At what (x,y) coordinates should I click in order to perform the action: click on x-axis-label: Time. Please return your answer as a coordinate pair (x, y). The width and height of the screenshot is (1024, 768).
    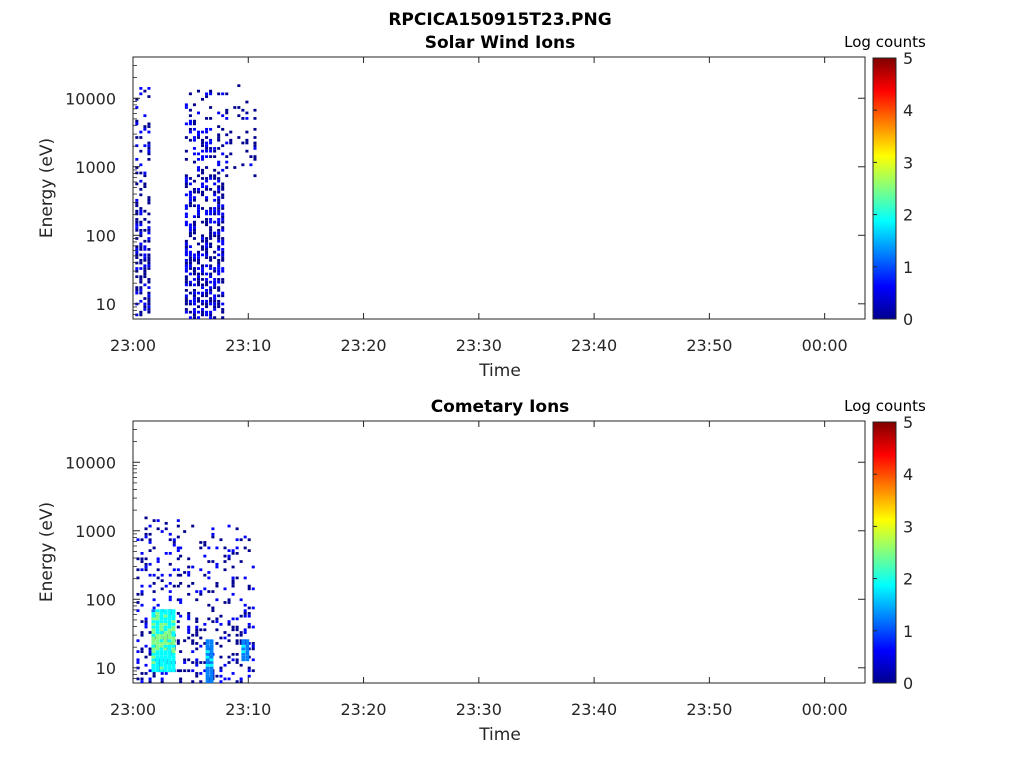
    Looking at the image, I should click on (499, 371).